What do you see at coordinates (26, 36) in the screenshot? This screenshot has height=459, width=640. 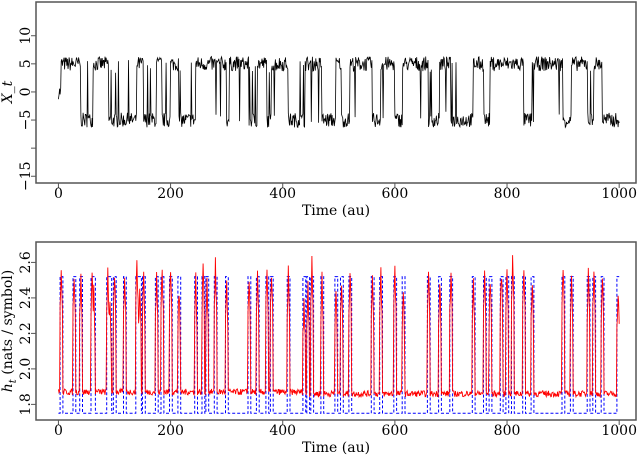 I see `y-tick-label: 10` at bounding box center [26, 36].